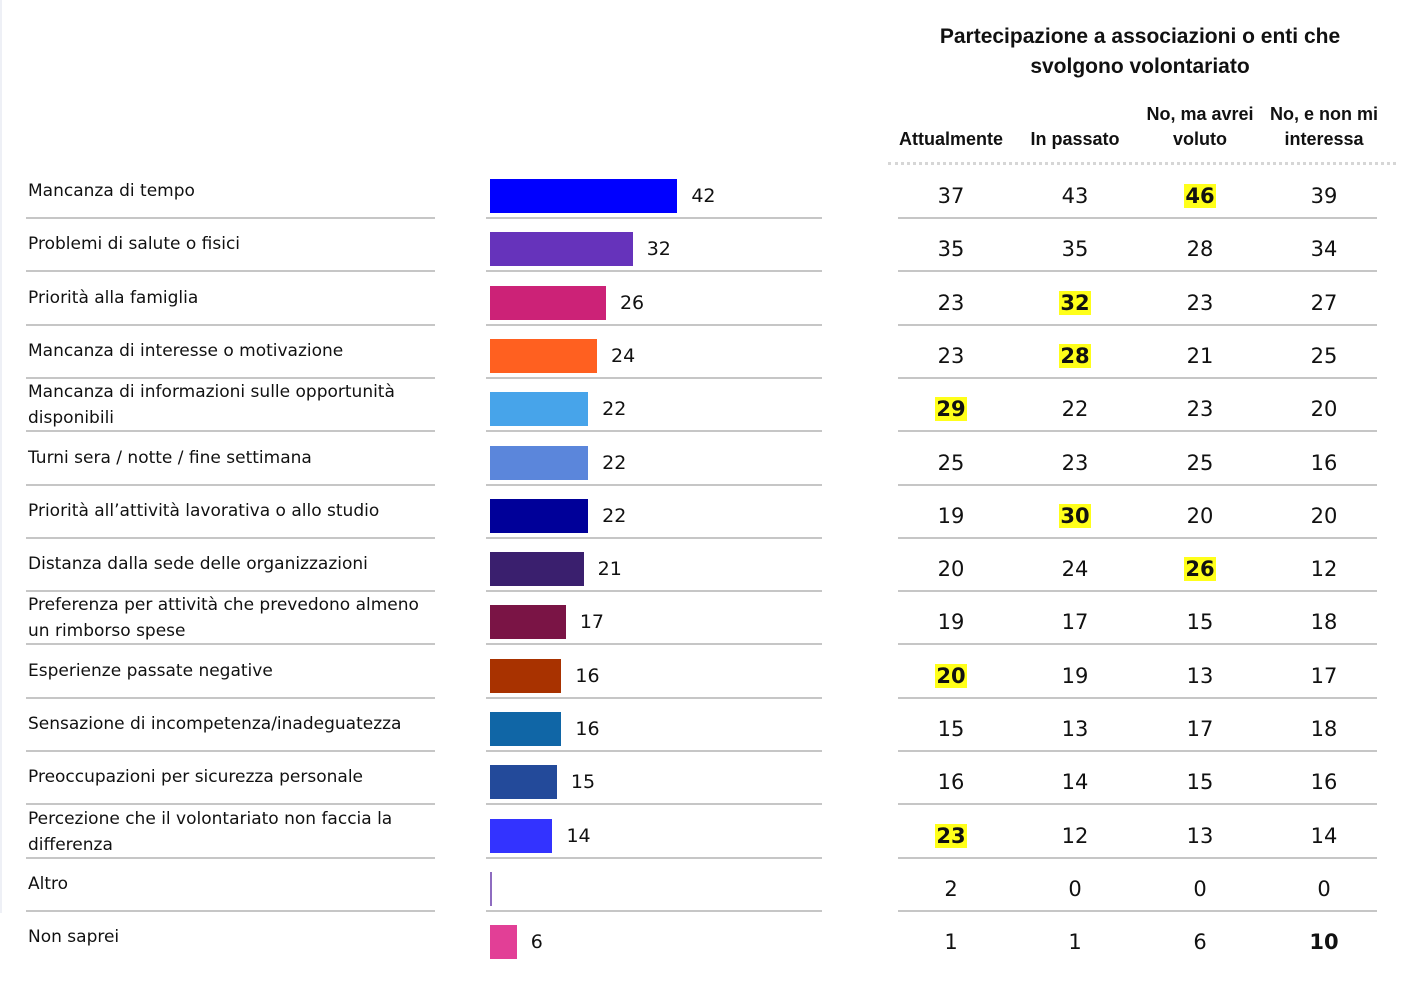 Image resolution: width=1423 pixels, height=981 pixels. I want to click on table-cell: 27, so click(1324, 303).